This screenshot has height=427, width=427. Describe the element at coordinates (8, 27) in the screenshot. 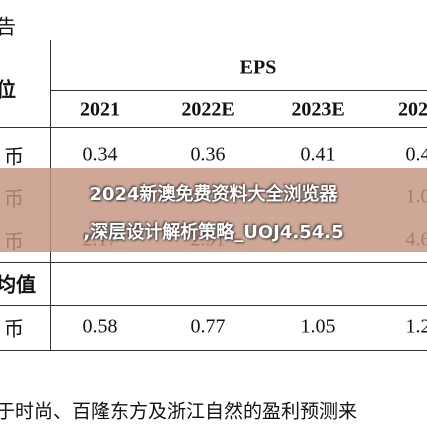

I see `top-label: 告` at that location.